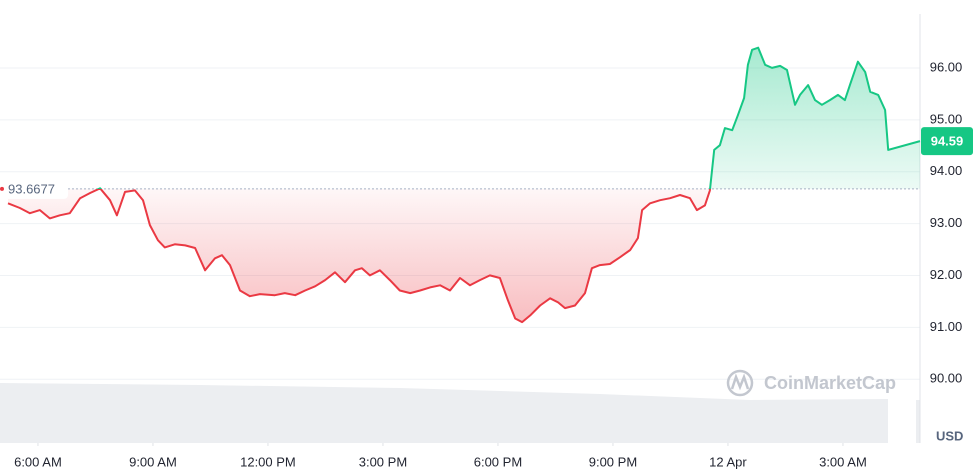 The width and height of the screenshot is (975, 473). Describe the element at coordinates (728, 461) in the screenshot. I see `x-tick-label: 12 Apr` at that location.